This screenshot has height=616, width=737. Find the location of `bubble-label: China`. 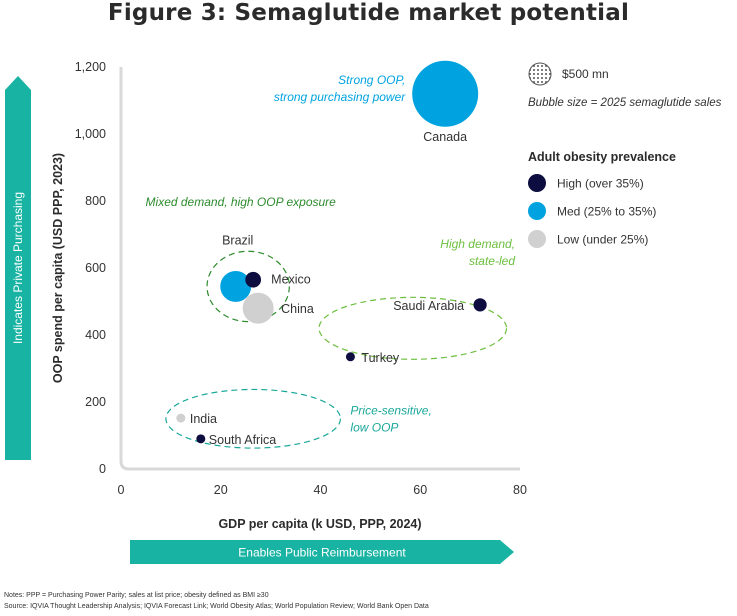

bubble-label: China is located at coordinates (297, 309).